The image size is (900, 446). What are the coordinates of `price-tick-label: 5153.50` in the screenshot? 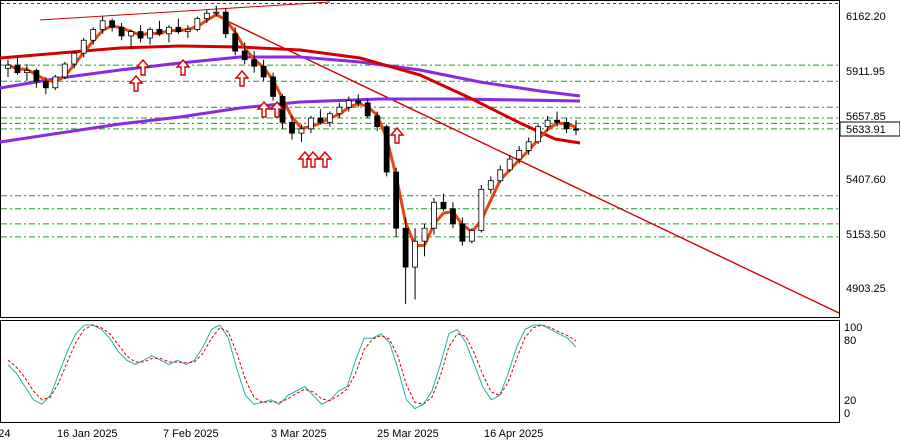 It's located at (866, 235).